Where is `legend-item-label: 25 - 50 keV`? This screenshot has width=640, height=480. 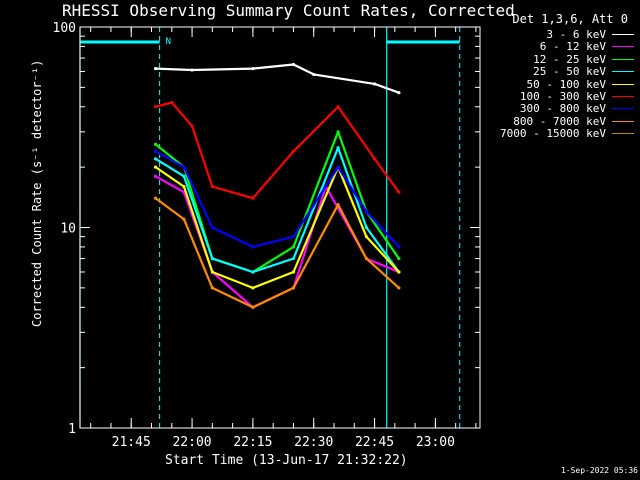
legend-item-label: 25 - 50 keV is located at coordinates (569, 72).